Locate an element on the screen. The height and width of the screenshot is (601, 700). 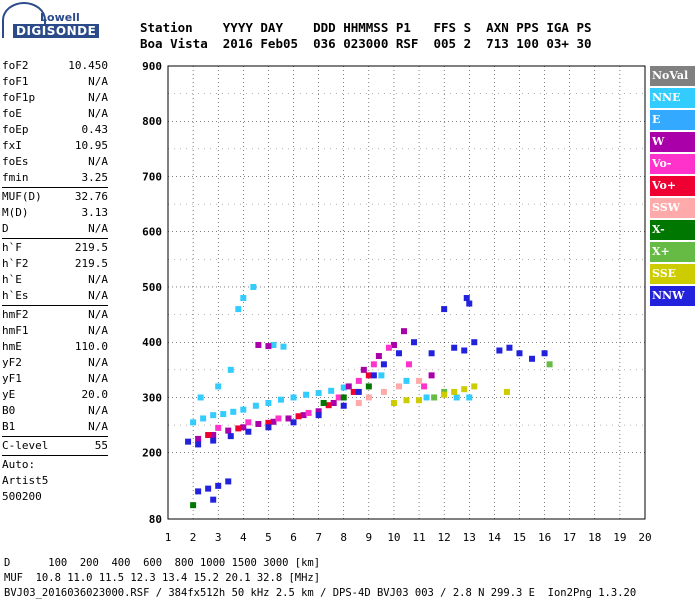
data-point-x- is located at coordinates (368, 386).